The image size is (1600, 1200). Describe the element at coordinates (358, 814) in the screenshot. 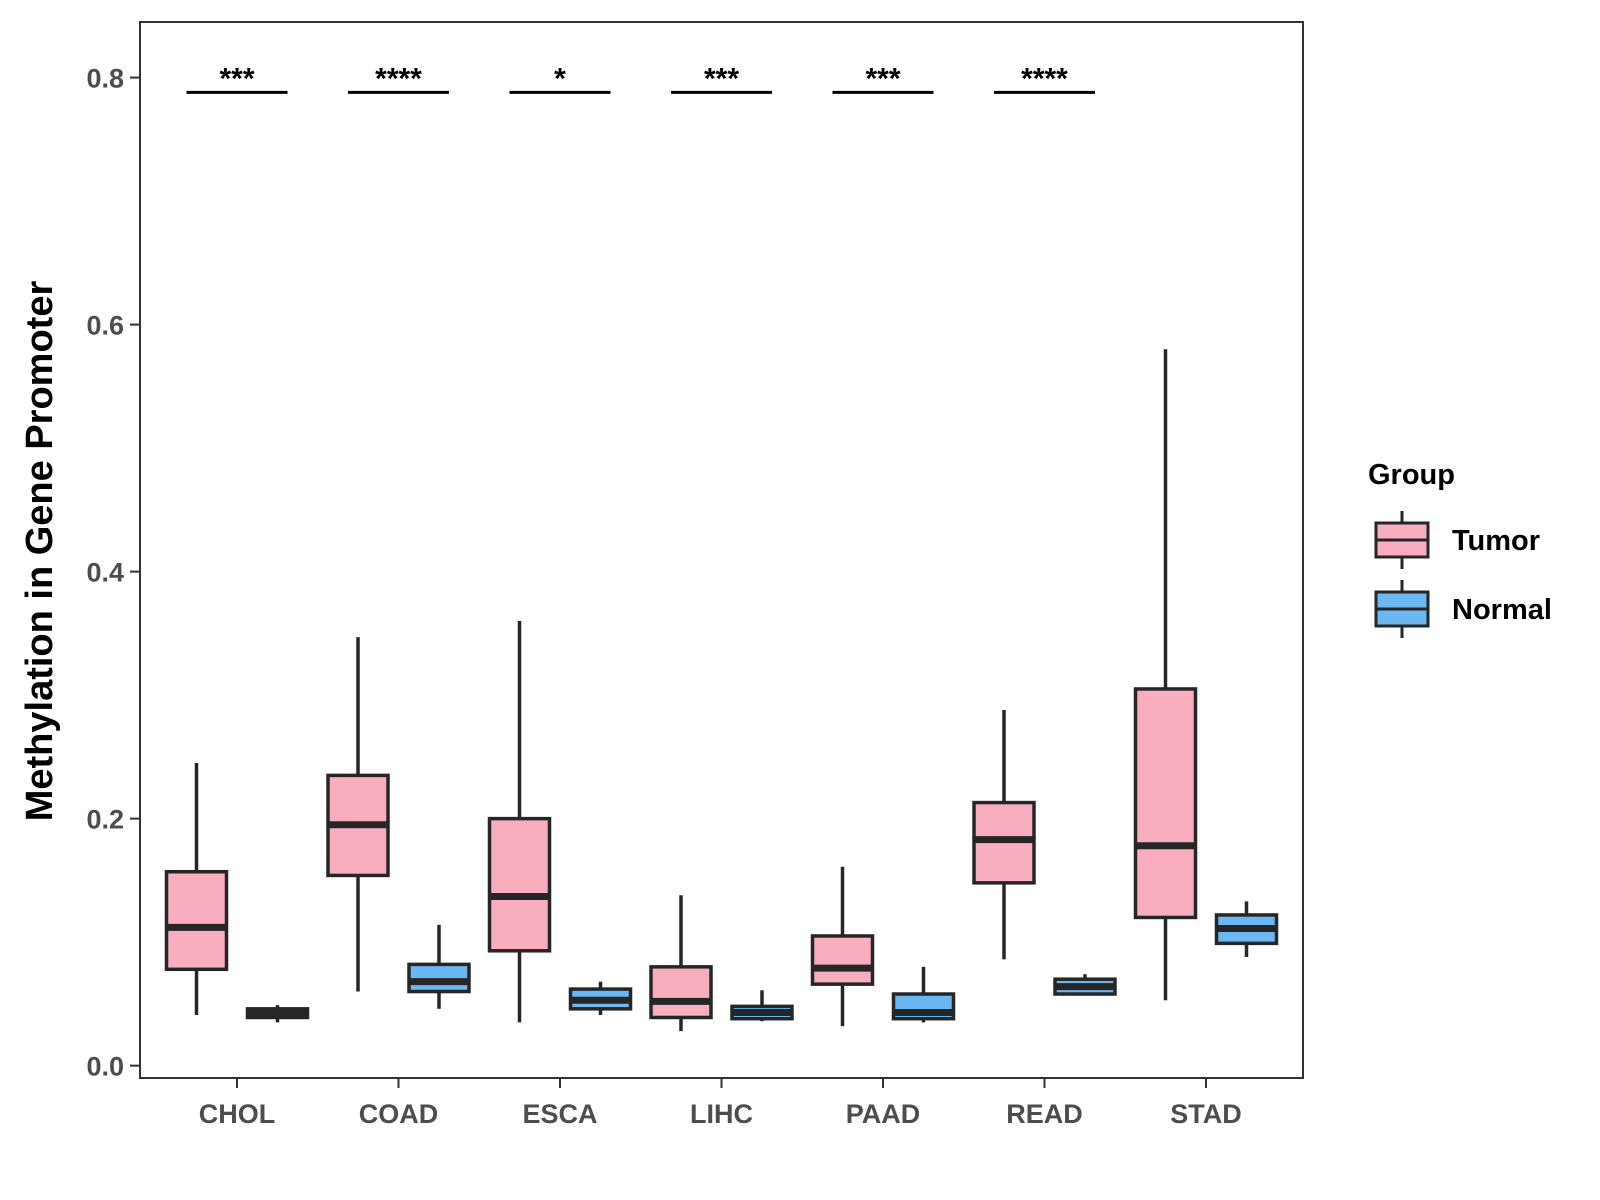

I see `box-tumor-coad` at that location.